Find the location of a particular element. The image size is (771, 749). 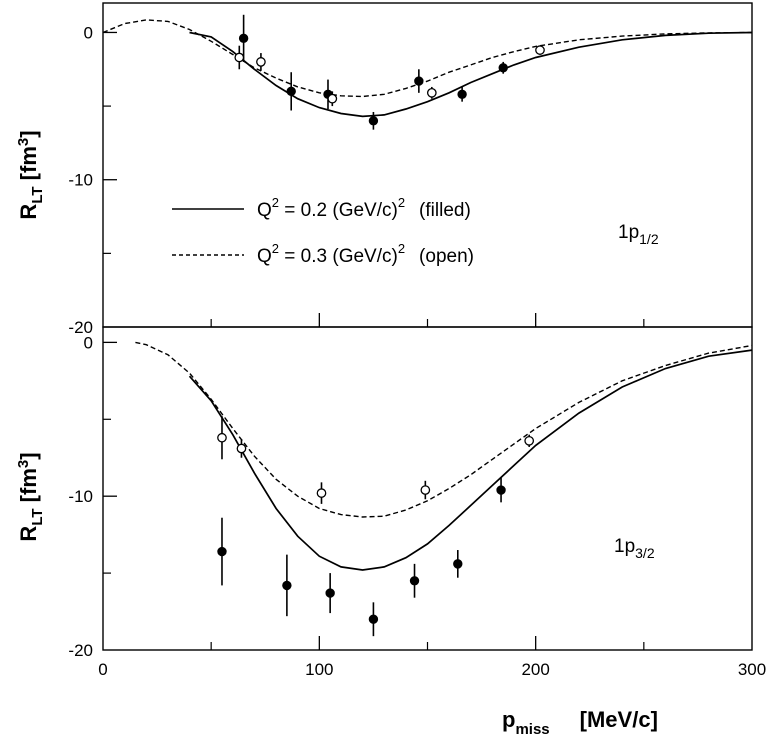

top-panel-label: 1p1/2 is located at coordinates (638, 234).